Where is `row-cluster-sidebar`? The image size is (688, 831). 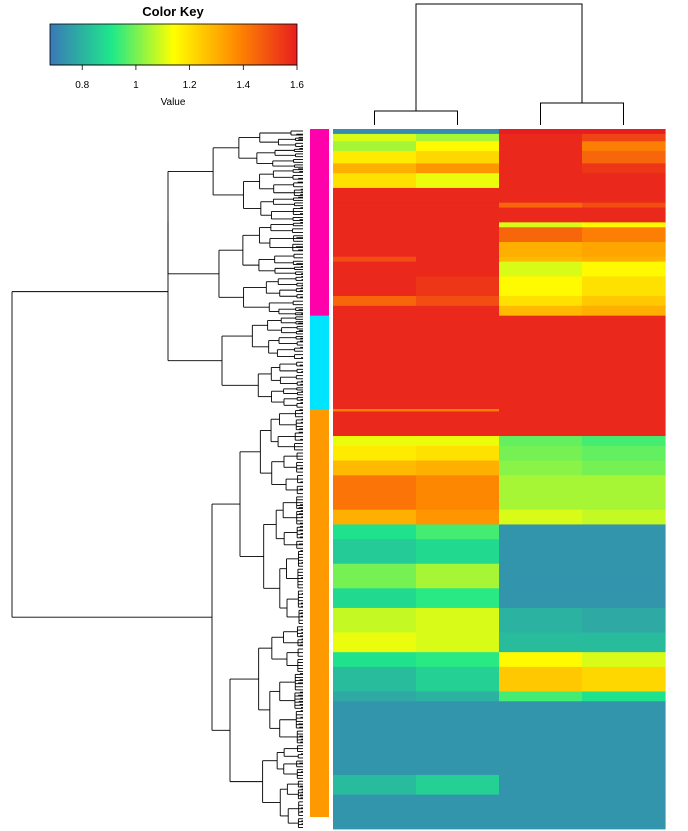
row-cluster-sidebar is located at coordinates (319, 473).